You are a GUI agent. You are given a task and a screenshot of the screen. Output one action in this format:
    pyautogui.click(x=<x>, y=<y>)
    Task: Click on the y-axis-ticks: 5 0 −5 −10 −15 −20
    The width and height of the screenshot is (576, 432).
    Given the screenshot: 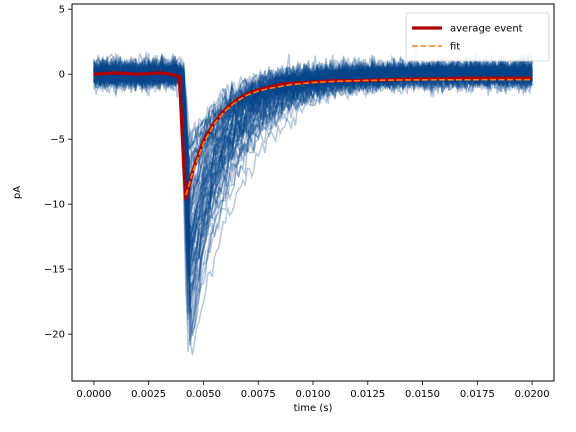 What is the action you would take?
    pyautogui.click(x=58, y=173)
    